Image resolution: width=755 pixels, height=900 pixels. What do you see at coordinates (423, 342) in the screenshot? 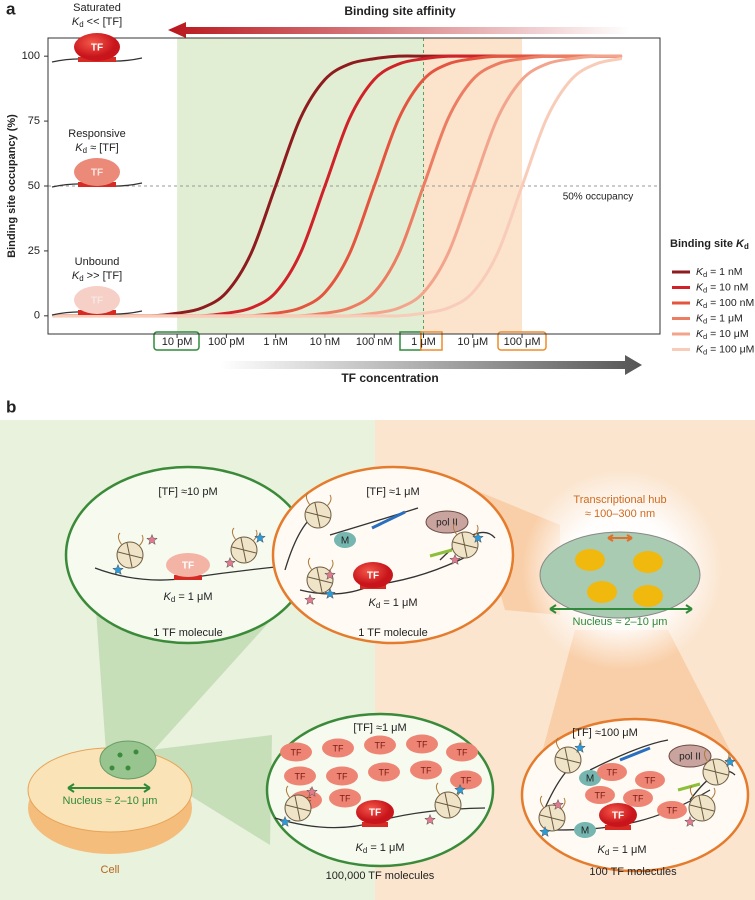
I see `x-tick-label: 1 μM` at bounding box center [423, 342].